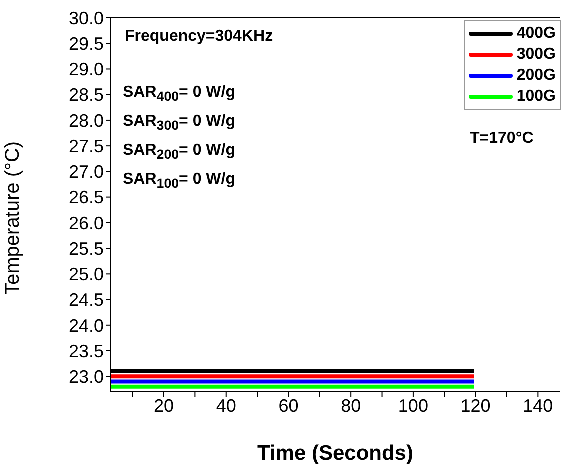 Image resolution: width=563 pixels, height=466 pixels. What do you see at coordinates (86, 146) in the screenshot?
I see `y-tick-label: 27.5` at bounding box center [86, 146].